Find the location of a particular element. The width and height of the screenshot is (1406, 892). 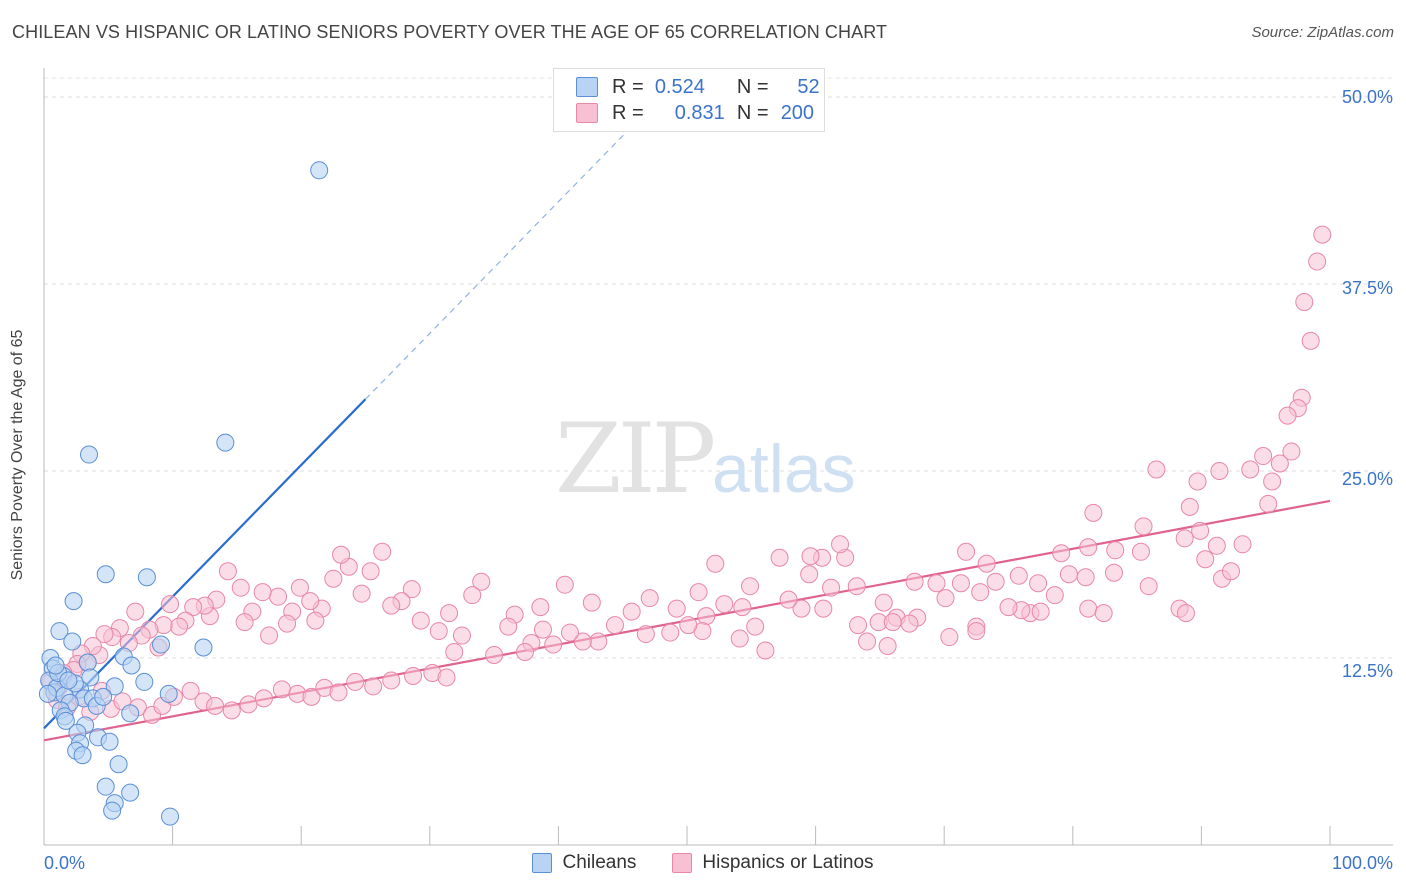

legend-row-chileans: R = 0.524 N = 52 is located at coordinates (698, 87).